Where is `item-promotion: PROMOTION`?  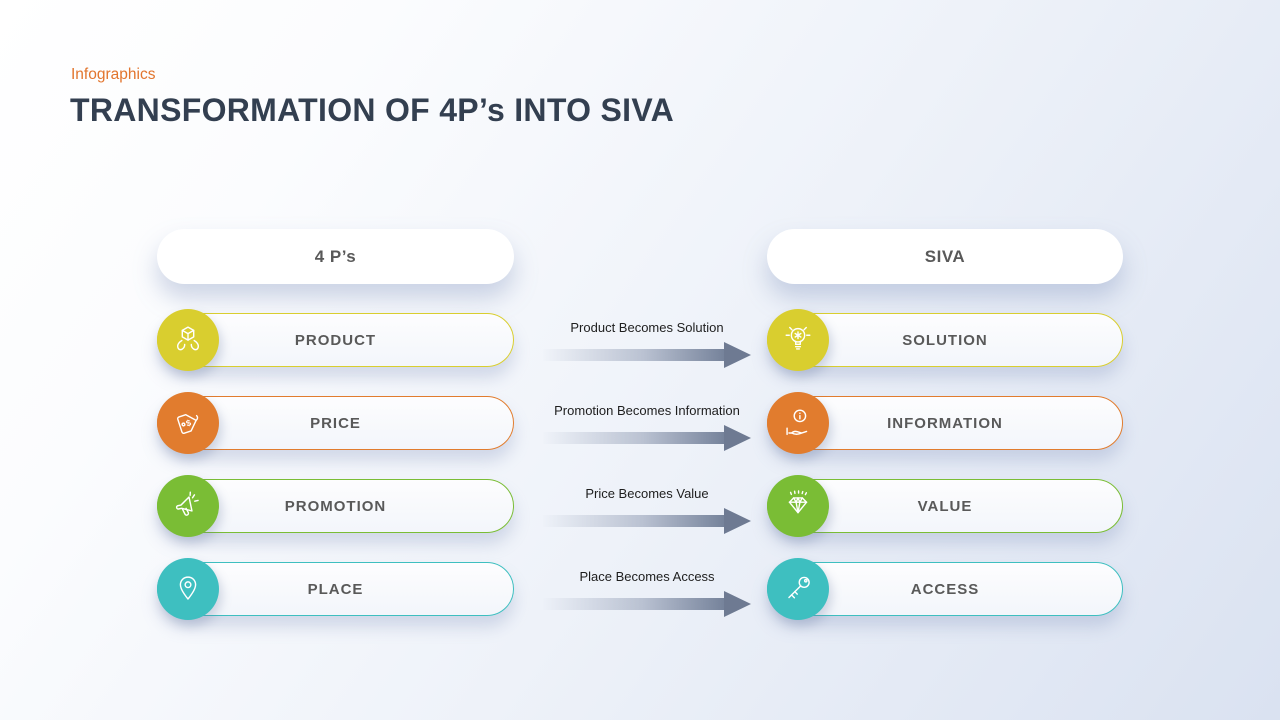
item-promotion: PROMOTION is located at coordinates (335, 506).